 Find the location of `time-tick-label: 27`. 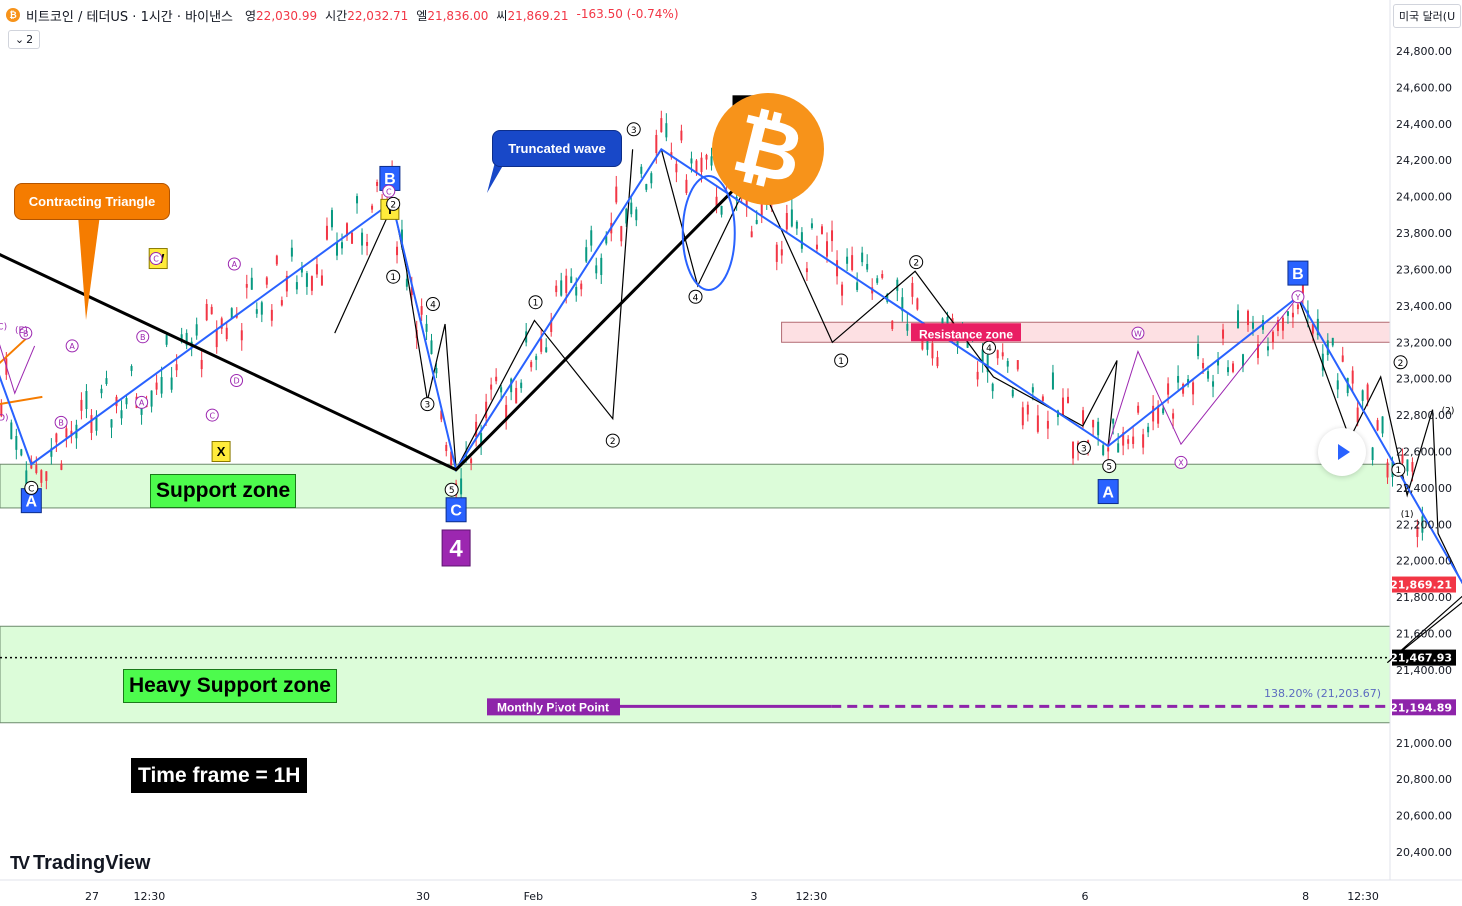

time-tick-label: 27 is located at coordinates (92, 896).